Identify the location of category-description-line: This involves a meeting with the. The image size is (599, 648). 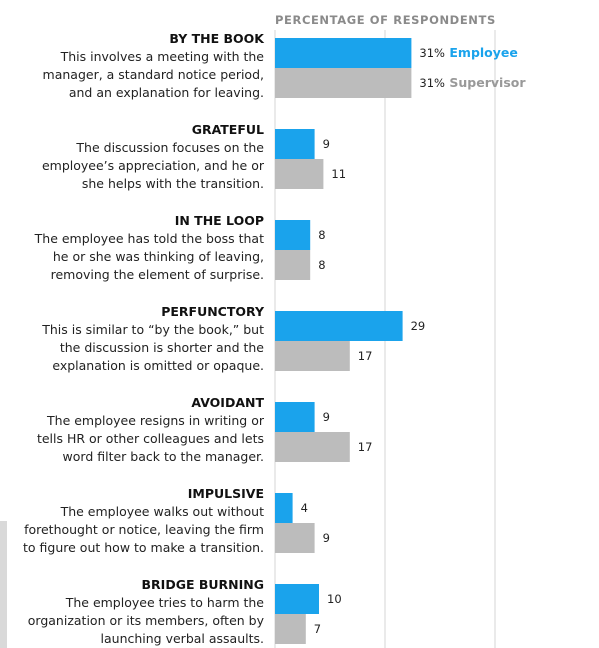
(162, 56).